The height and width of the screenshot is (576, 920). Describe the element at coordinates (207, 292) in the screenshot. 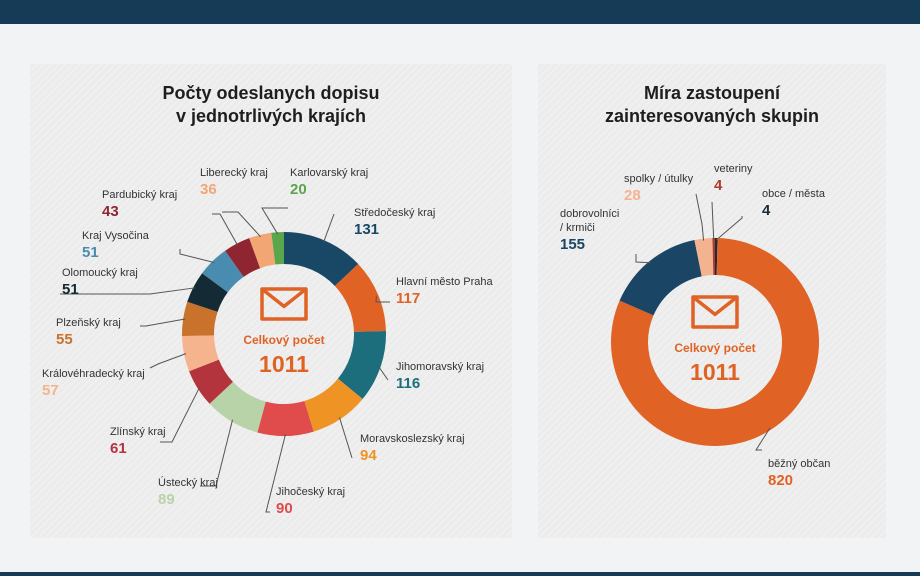

I see `slice-olomoucky-kraj` at that location.